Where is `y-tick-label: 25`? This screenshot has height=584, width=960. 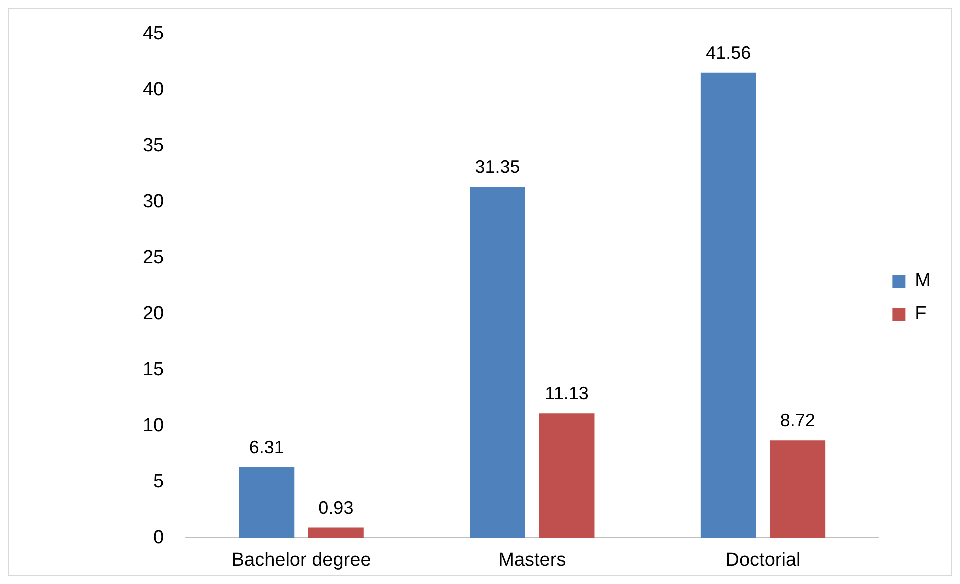
y-tick-label: 25 is located at coordinates (153, 258).